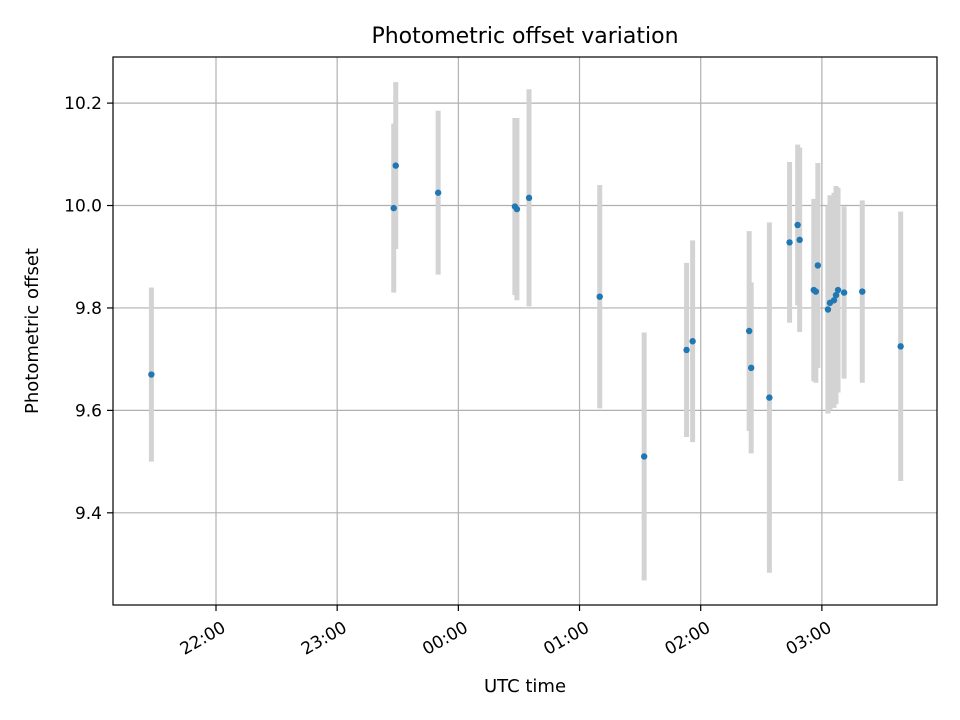 The height and width of the screenshot is (720, 960). I want to click on y-tick-label: 9.4, so click(88, 514).